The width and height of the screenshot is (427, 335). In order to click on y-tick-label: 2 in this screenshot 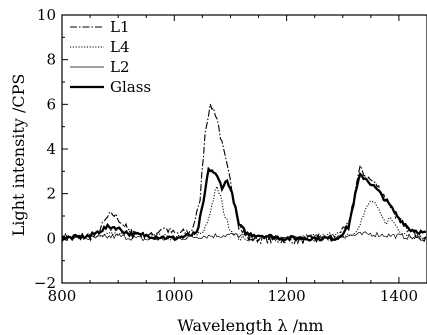, I will do `click(51, 194)`.